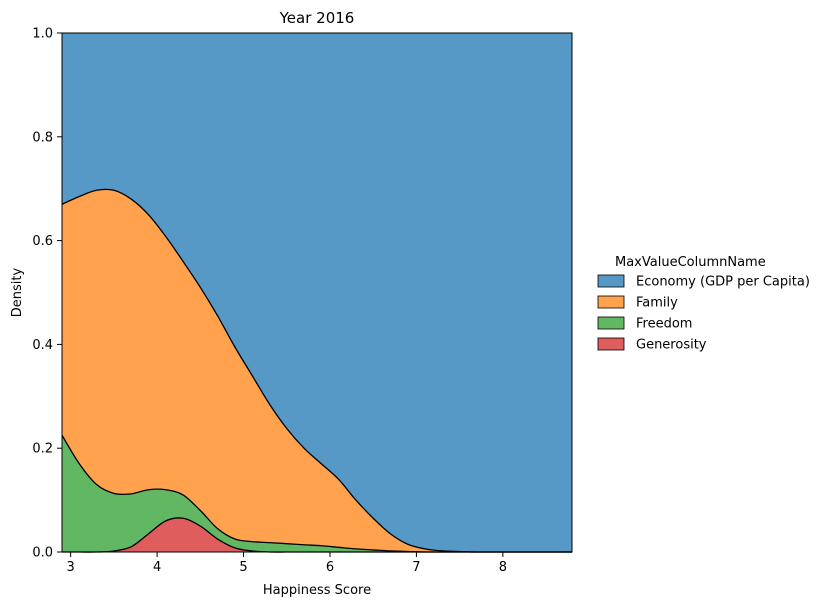 Image resolution: width=834 pixels, height=606 pixels. Describe the element at coordinates (330, 567) in the screenshot. I see `x-tick-label: 6` at that location.